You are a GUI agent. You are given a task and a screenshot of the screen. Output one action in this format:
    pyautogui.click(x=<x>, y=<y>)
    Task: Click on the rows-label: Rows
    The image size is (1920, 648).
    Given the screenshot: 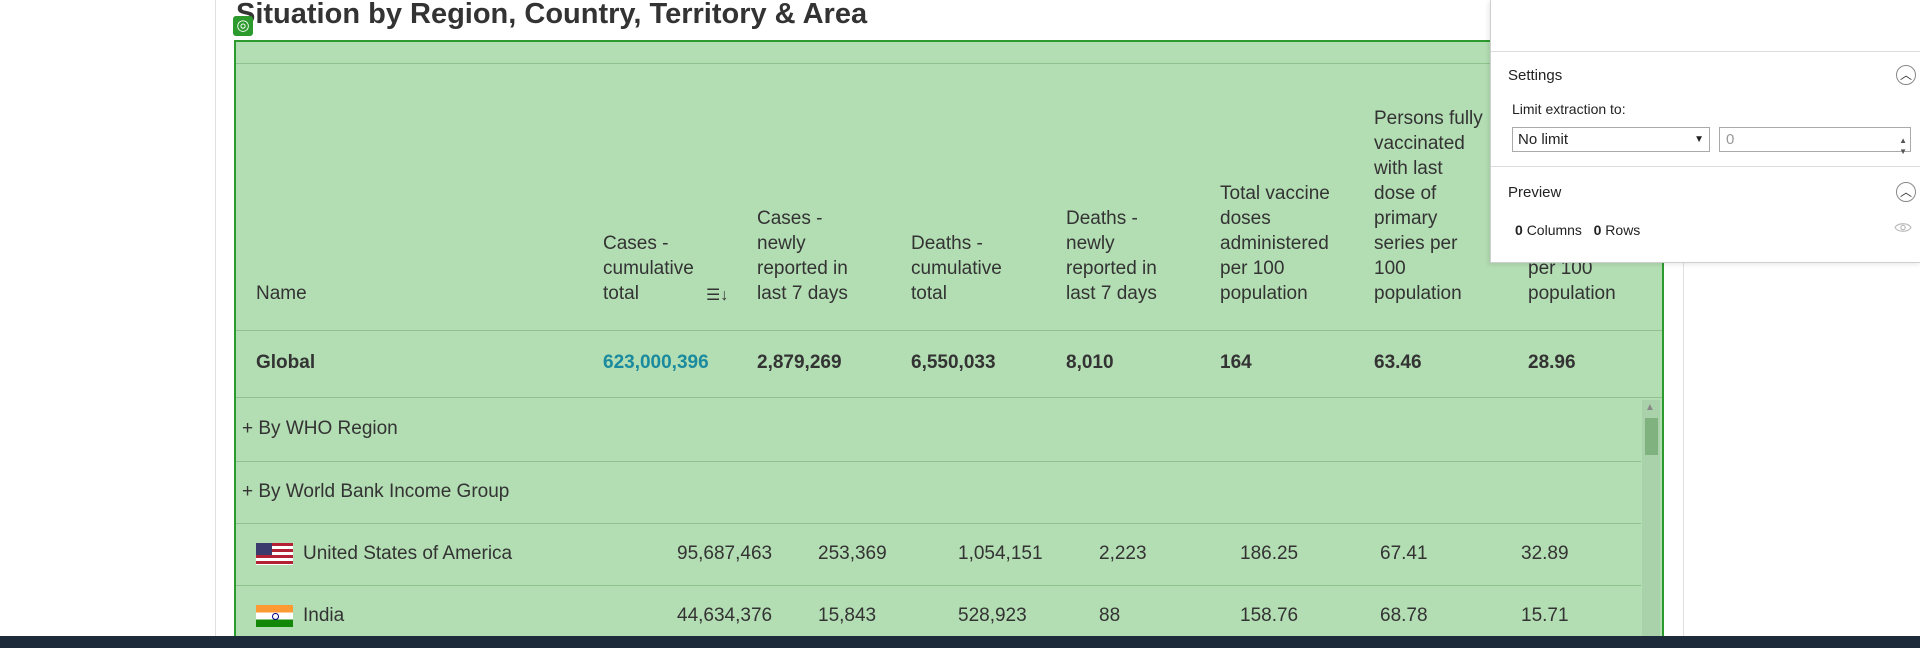 What is the action you would take?
    pyautogui.click(x=1623, y=230)
    